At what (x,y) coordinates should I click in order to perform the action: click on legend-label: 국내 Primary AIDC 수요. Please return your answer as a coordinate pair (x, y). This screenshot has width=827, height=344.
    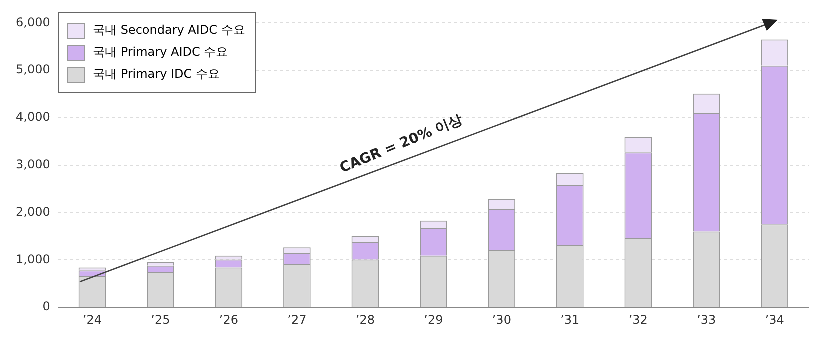
    Looking at the image, I should click on (160, 52).